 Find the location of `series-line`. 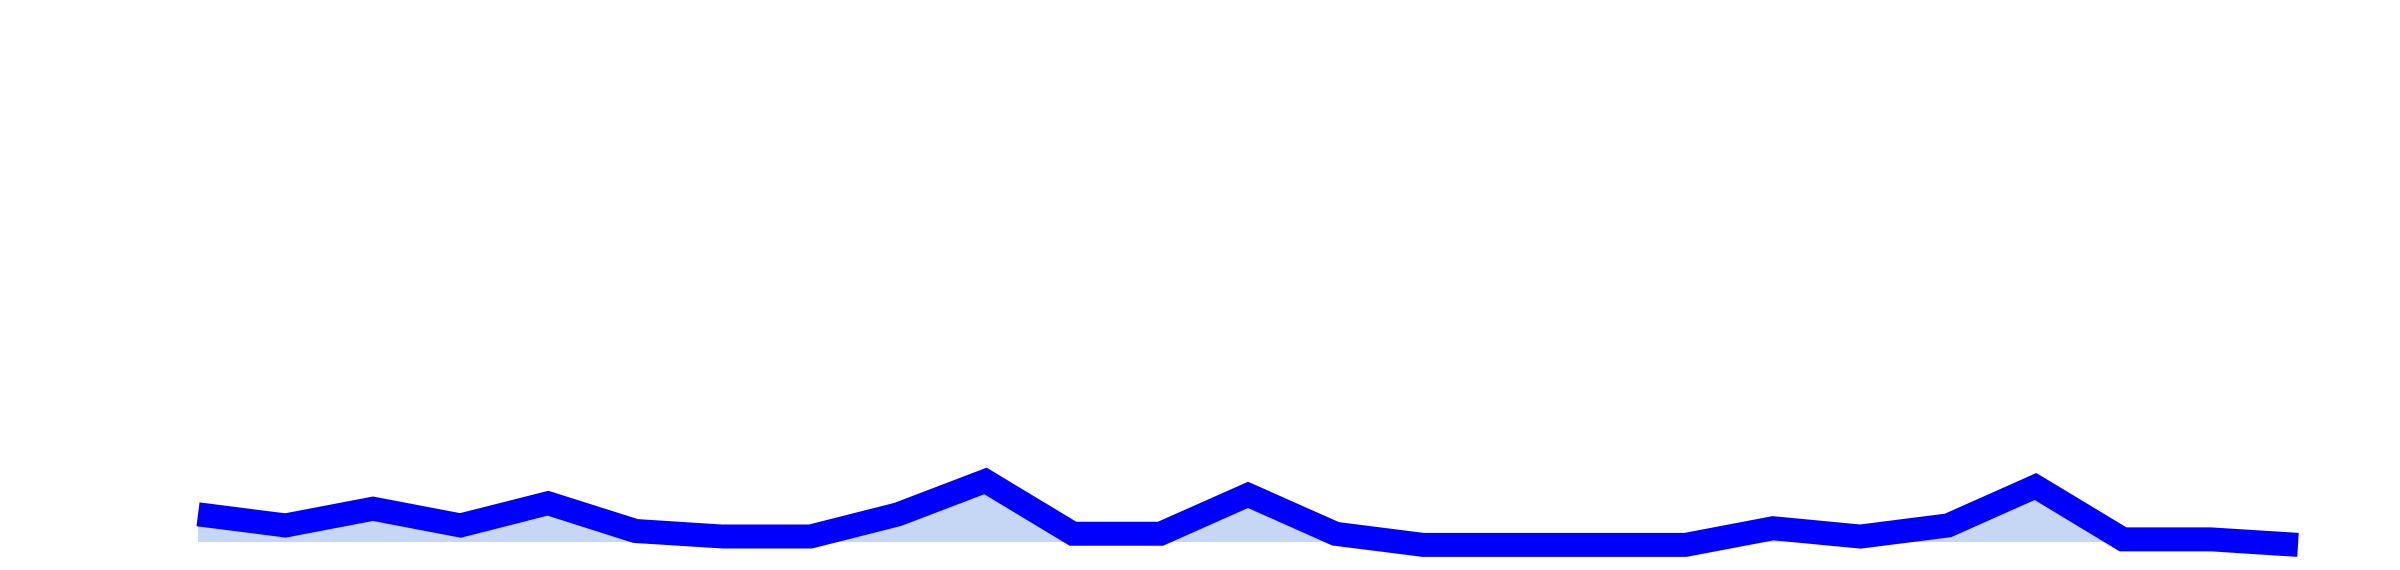

series-line is located at coordinates (1247, 512).